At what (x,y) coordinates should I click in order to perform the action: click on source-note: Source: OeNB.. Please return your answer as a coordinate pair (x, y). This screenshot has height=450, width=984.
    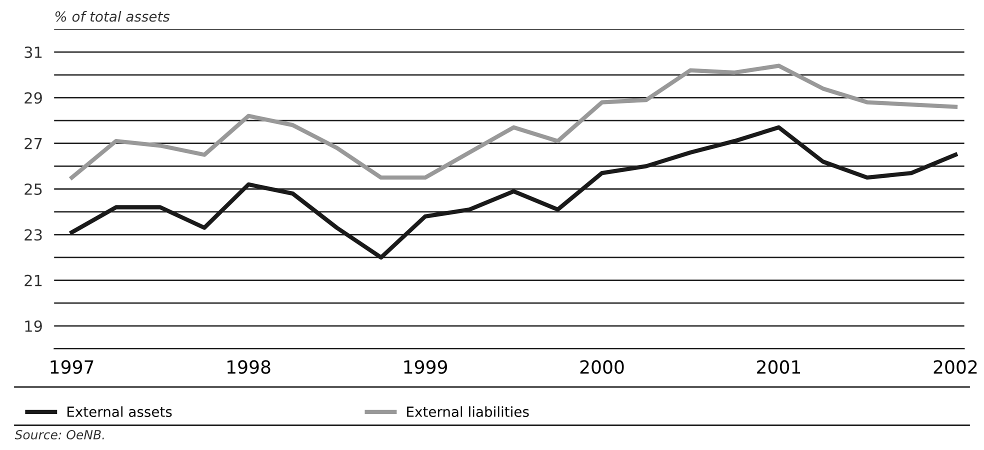
    Looking at the image, I should click on (59, 435).